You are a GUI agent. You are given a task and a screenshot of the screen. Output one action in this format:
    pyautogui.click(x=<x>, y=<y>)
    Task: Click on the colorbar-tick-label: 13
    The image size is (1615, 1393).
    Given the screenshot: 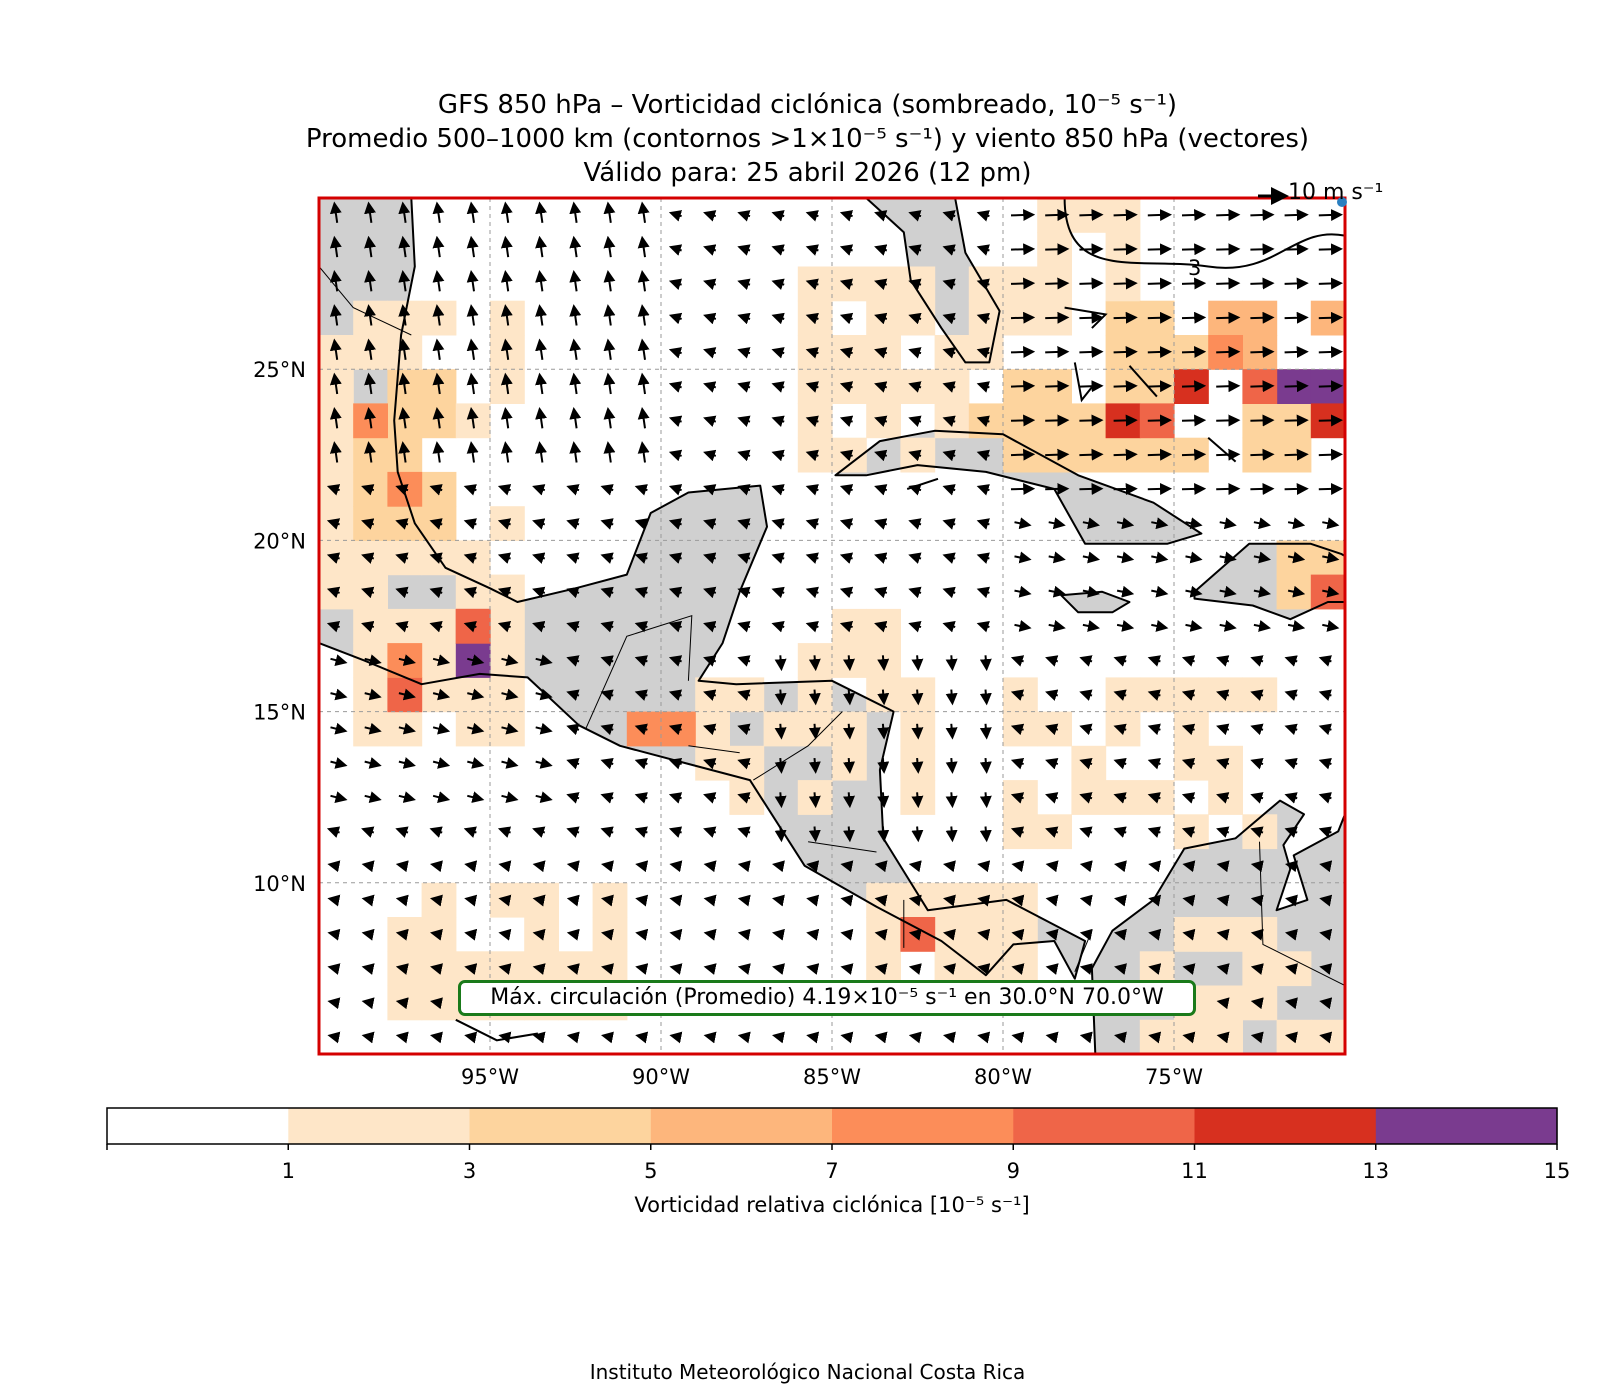 What is the action you would take?
    pyautogui.click(x=1375, y=1171)
    